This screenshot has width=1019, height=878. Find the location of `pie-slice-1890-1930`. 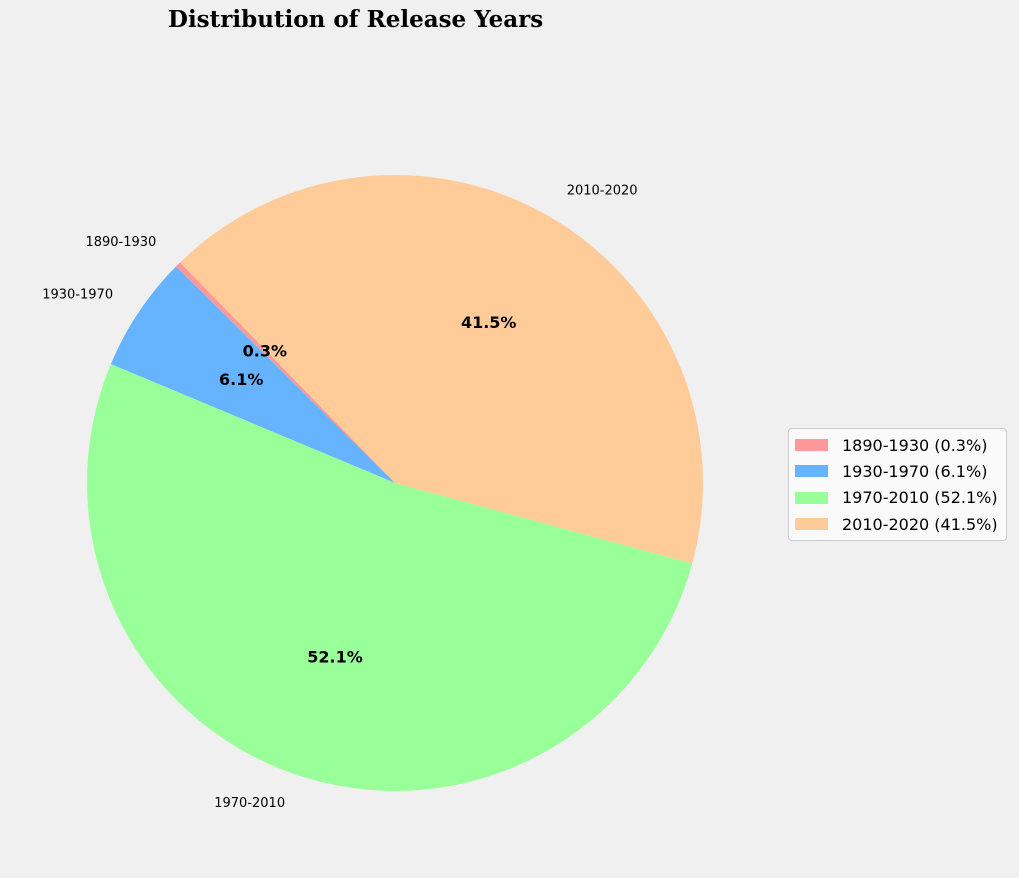

pie-slice-1890-1930 is located at coordinates (285, 372).